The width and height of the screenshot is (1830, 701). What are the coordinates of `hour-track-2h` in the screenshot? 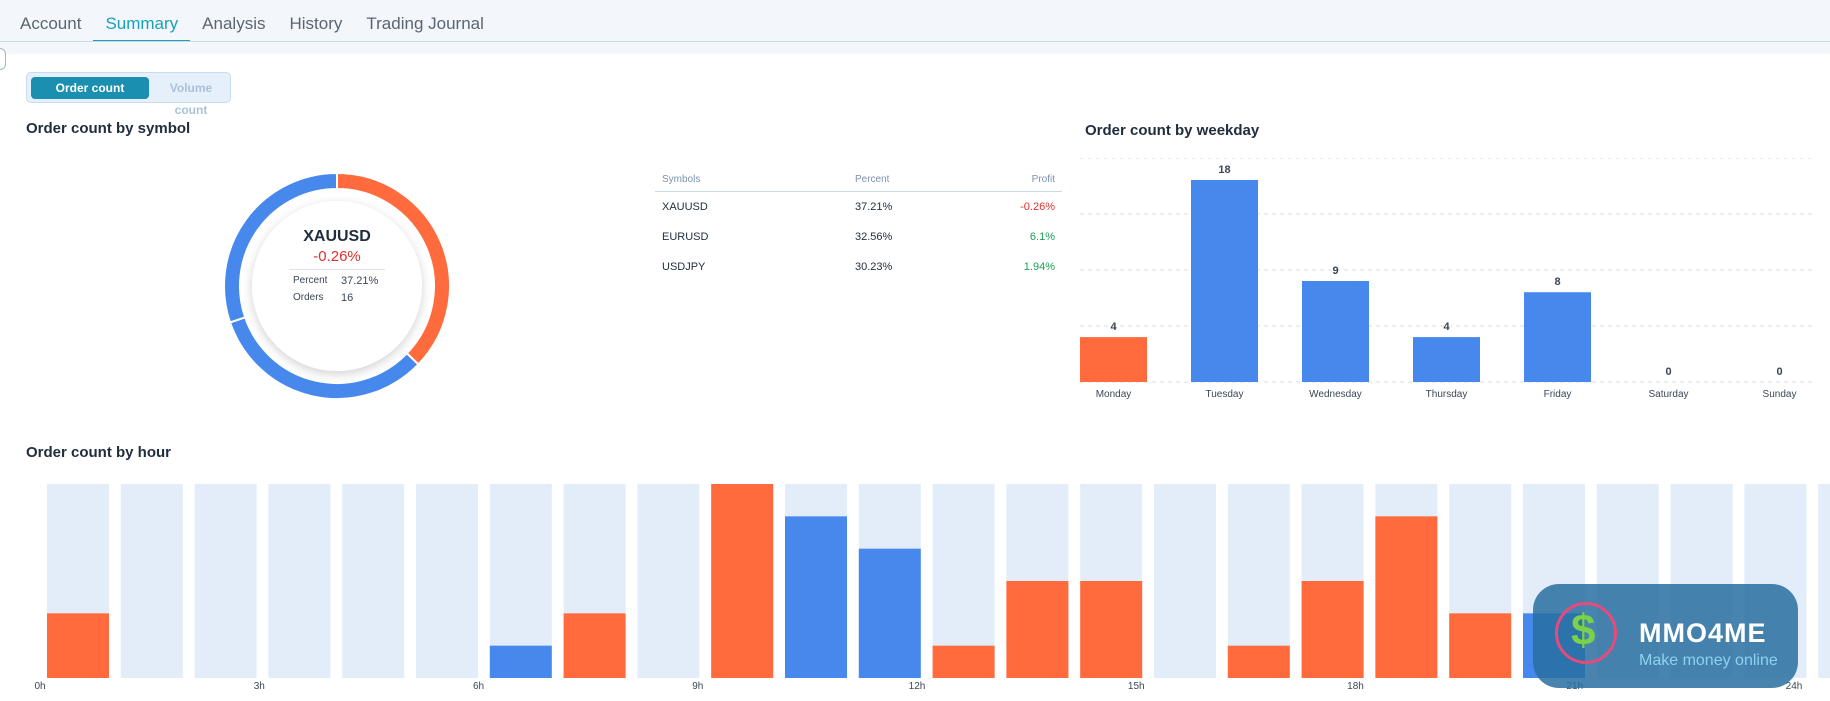 It's located at (225, 581).